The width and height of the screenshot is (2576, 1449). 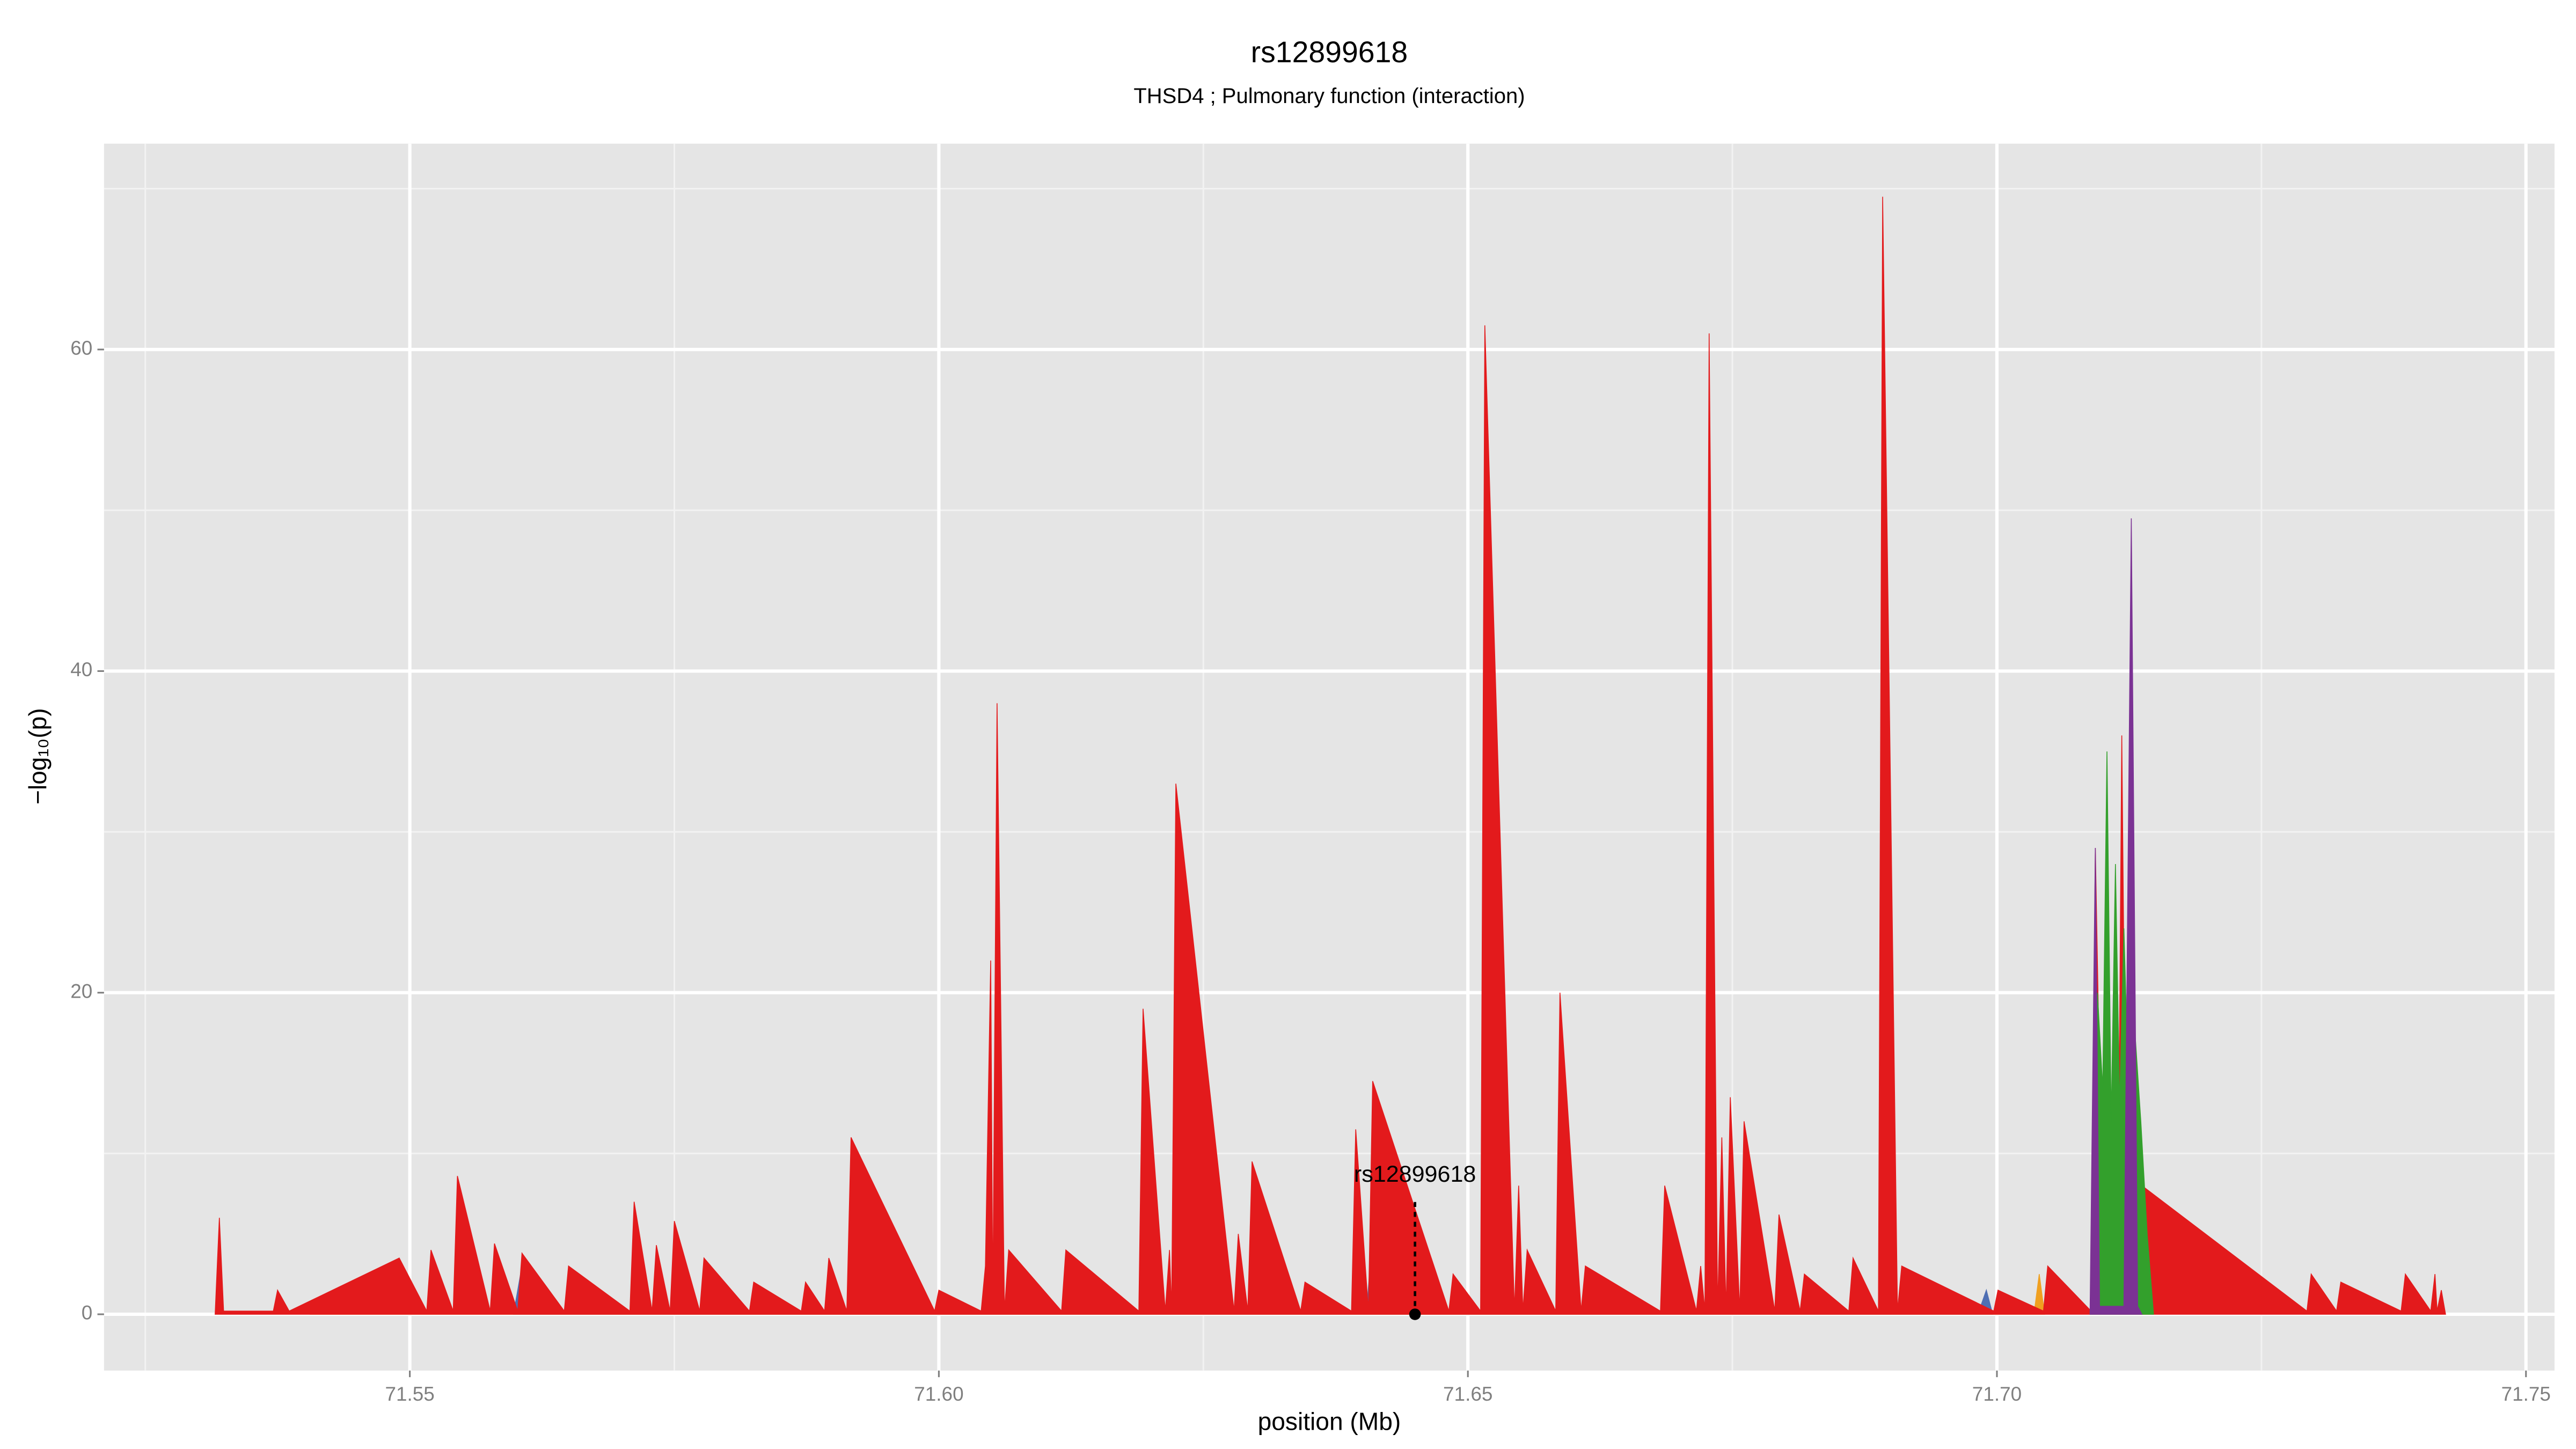 I want to click on x-axis-label: position (Mb), so click(x=1329, y=1421).